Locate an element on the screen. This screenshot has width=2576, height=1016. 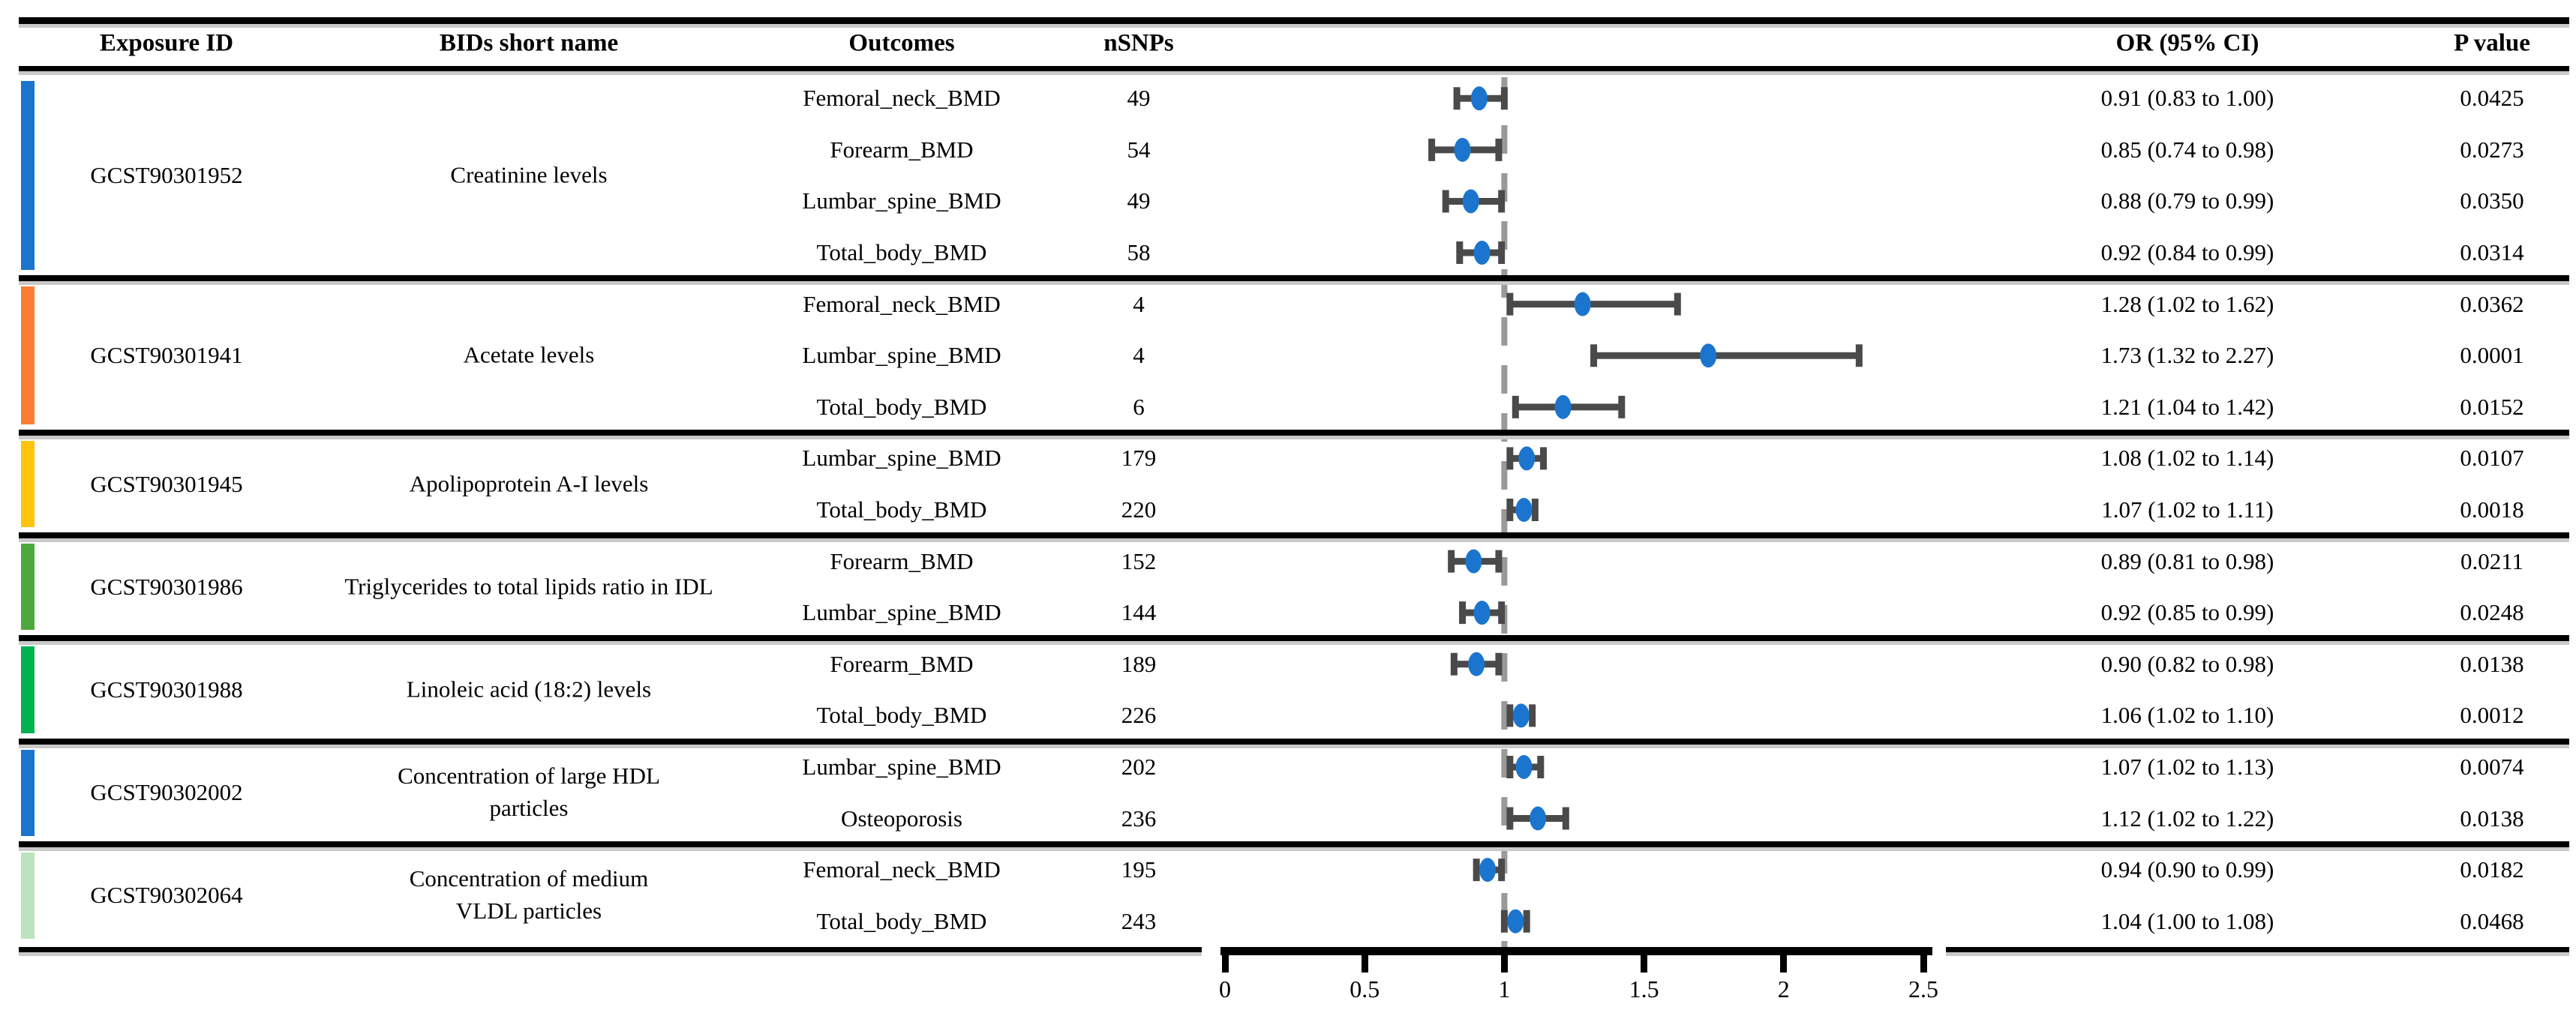
nsnps-value: 226 is located at coordinates (1139, 715).